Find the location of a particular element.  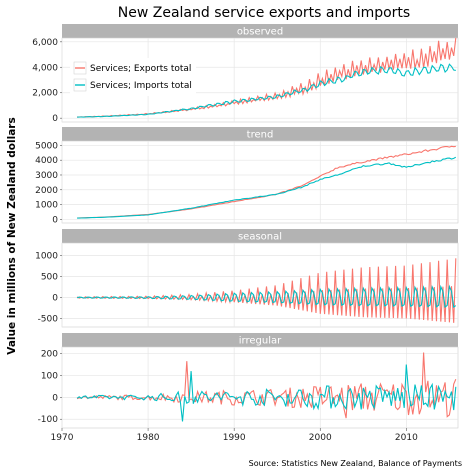

x-tick-label: 1990 is located at coordinates (234, 438).